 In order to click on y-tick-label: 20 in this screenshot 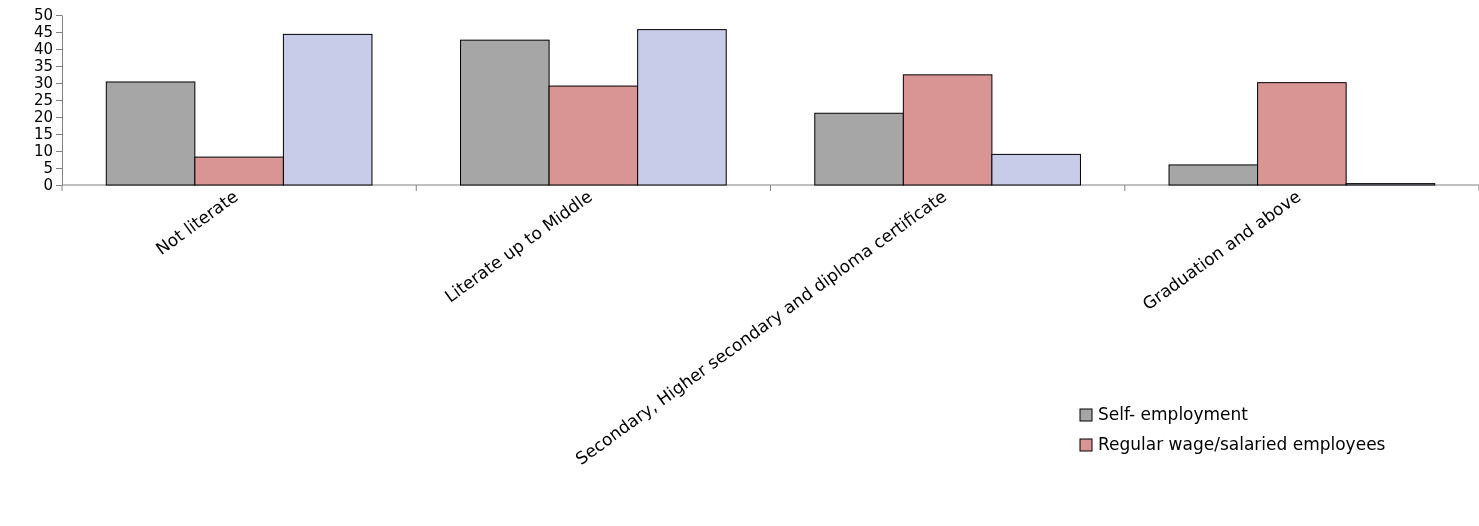, I will do `click(43, 117)`.